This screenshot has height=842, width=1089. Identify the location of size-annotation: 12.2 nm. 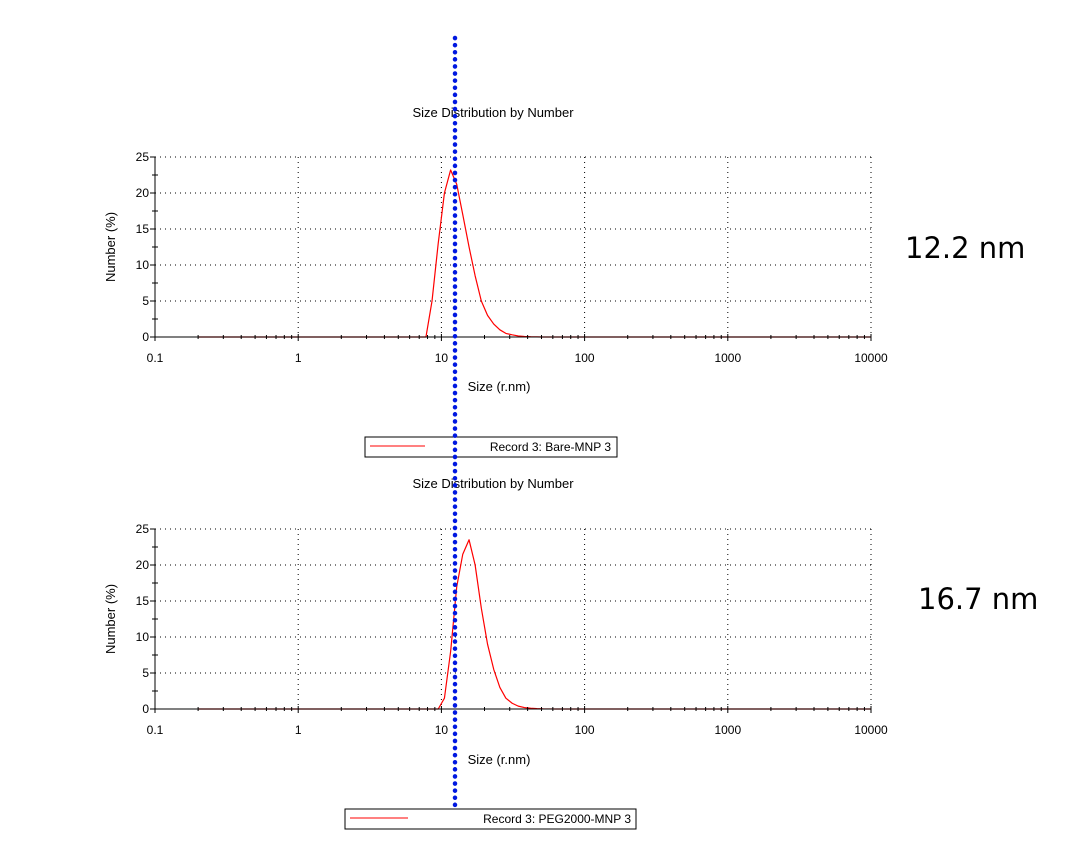
(965, 248).